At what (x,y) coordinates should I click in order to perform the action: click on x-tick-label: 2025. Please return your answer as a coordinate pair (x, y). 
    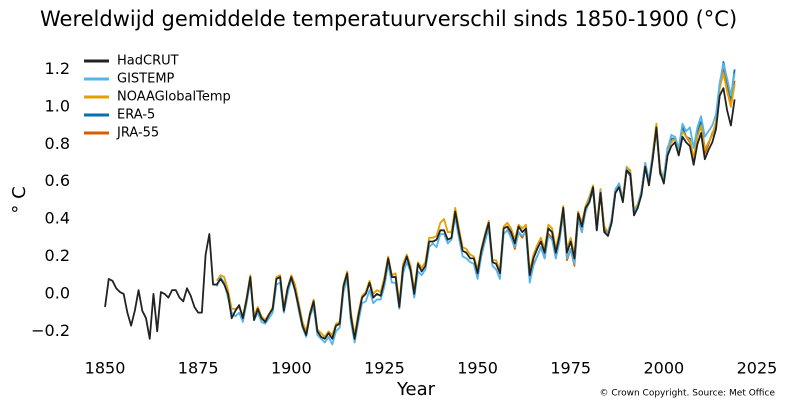
    Looking at the image, I should click on (757, 368).